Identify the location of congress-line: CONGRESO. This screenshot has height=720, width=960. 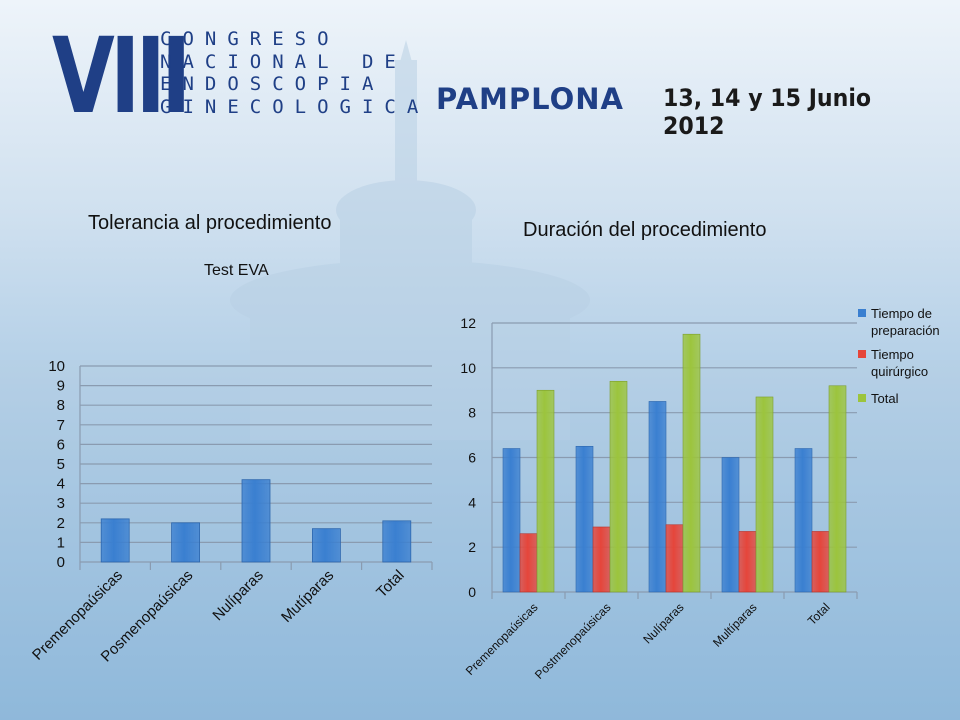
(250, 39).